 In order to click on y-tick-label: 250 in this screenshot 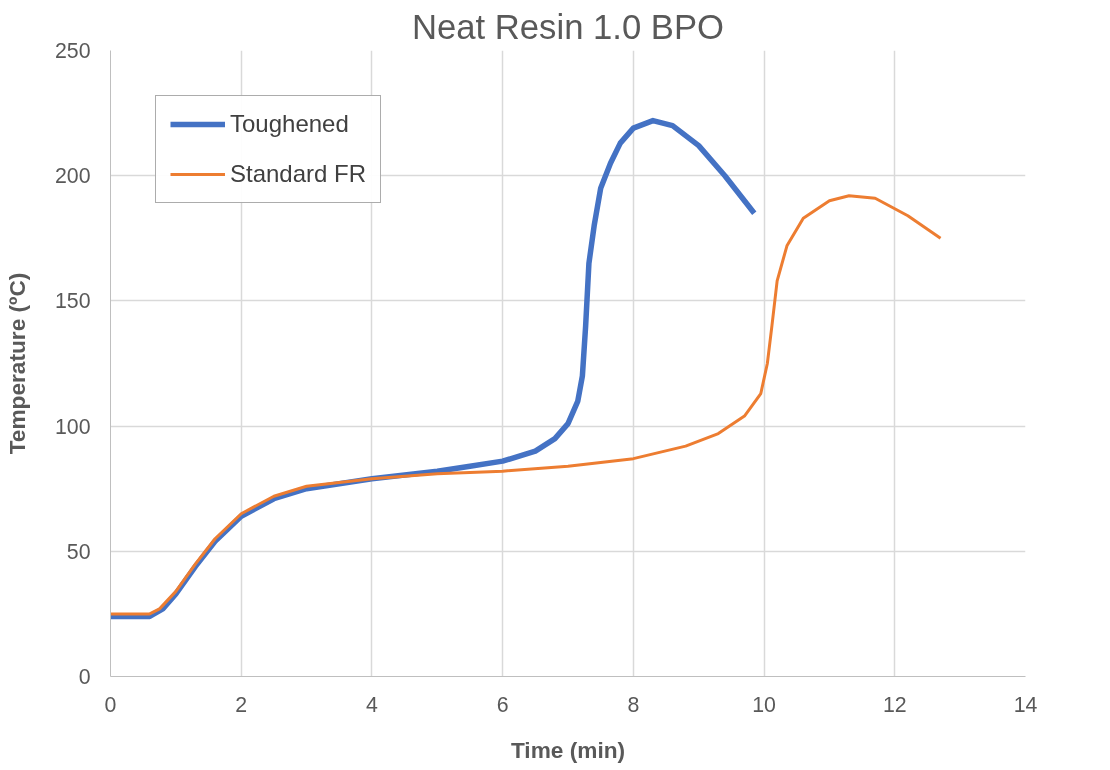, I will do `click(72, 51)`.